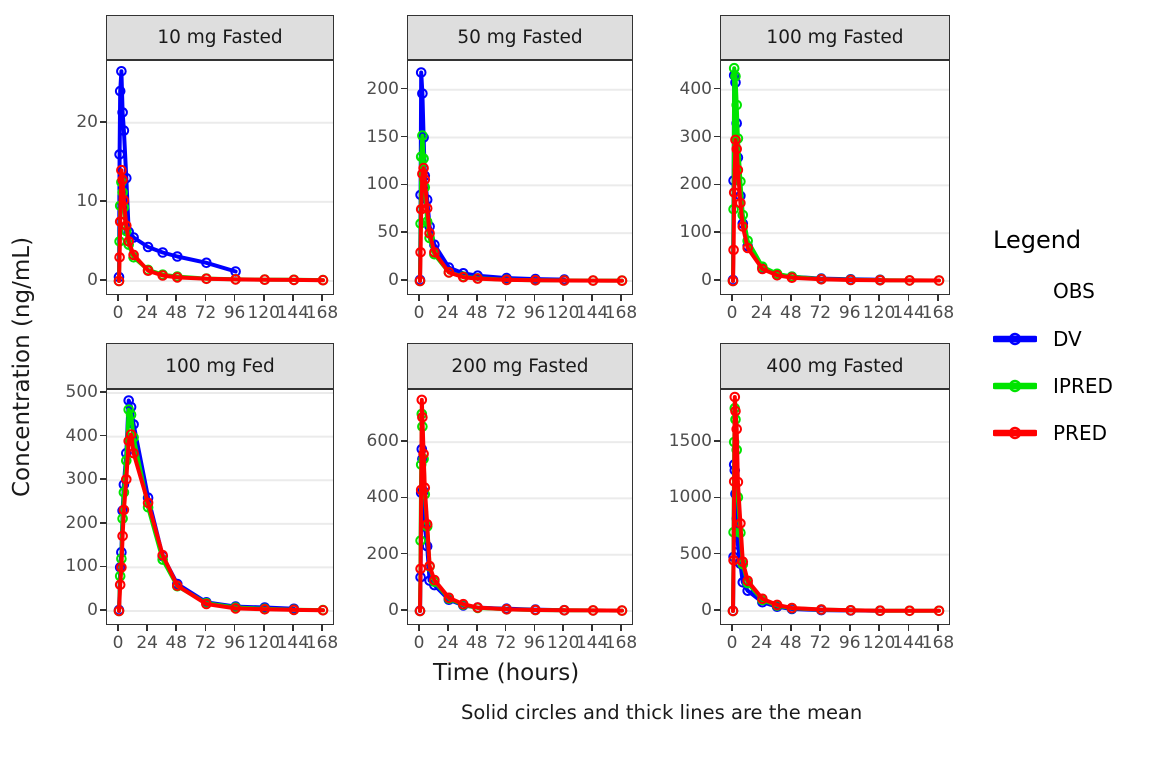 This screenshot has width=1152, height=768. Describe the element at coordinates (1083, 385) in the screenshot. I see `legend-entry-label: IPRED` at that location.